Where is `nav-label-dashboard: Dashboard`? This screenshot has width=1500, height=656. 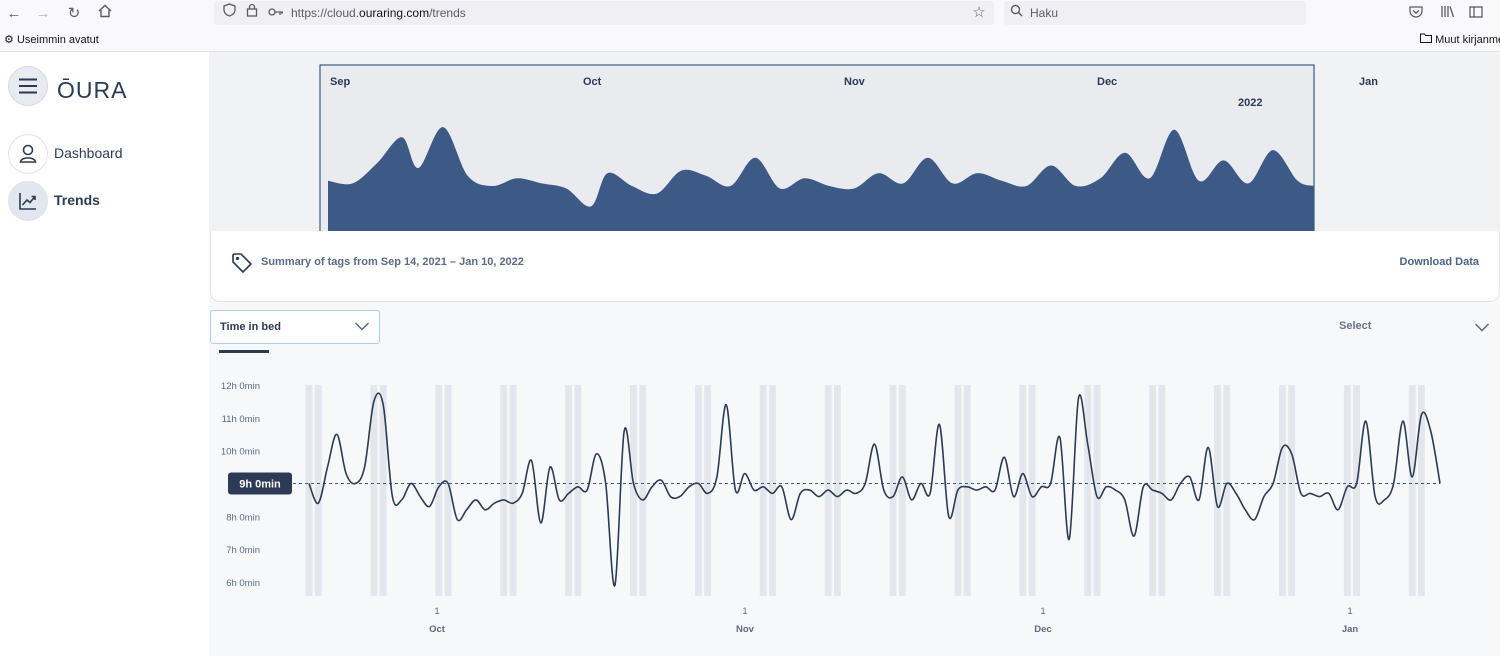 nav-label-dashboard: Dashboard is located at coordinates (88, 153).